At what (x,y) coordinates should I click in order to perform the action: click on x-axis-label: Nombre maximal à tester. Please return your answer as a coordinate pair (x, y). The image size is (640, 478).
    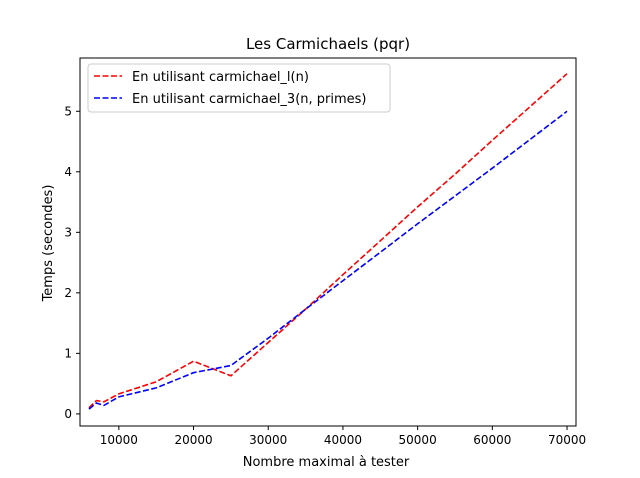
    Looking at the image, I should click on (326, 462).